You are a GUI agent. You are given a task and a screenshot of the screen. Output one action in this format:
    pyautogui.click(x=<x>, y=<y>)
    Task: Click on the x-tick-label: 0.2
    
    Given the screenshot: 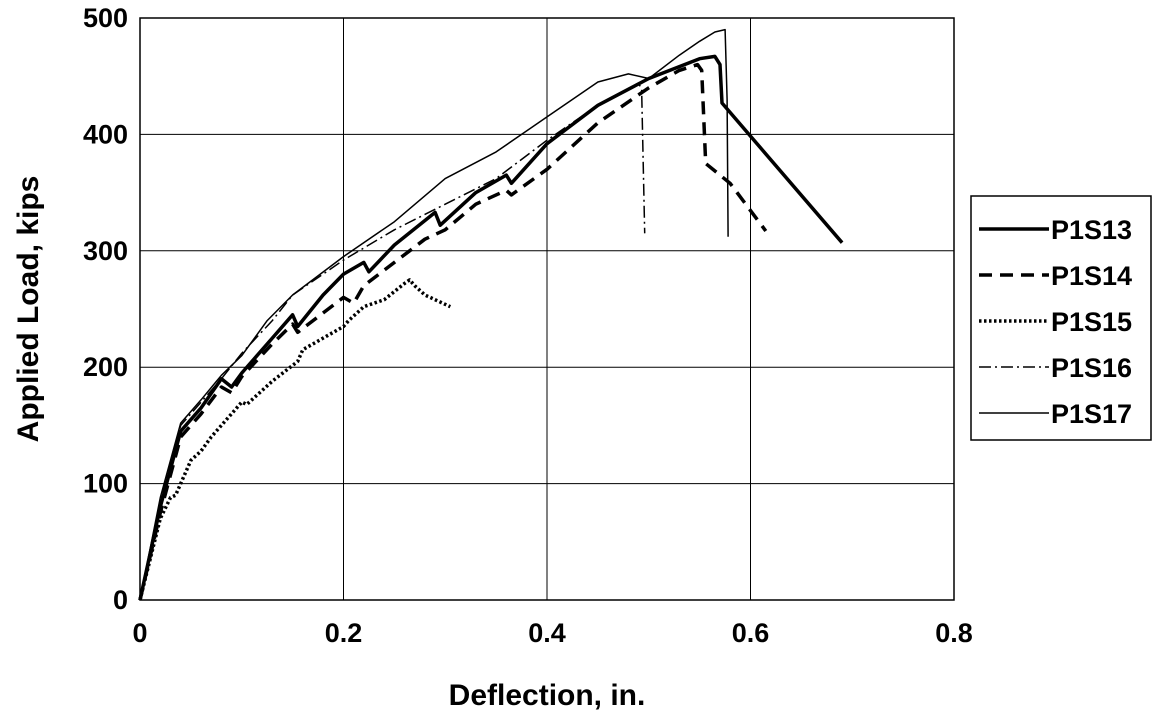 What is the action you would take?
    pyautogui.click(x=344, y=633)
    